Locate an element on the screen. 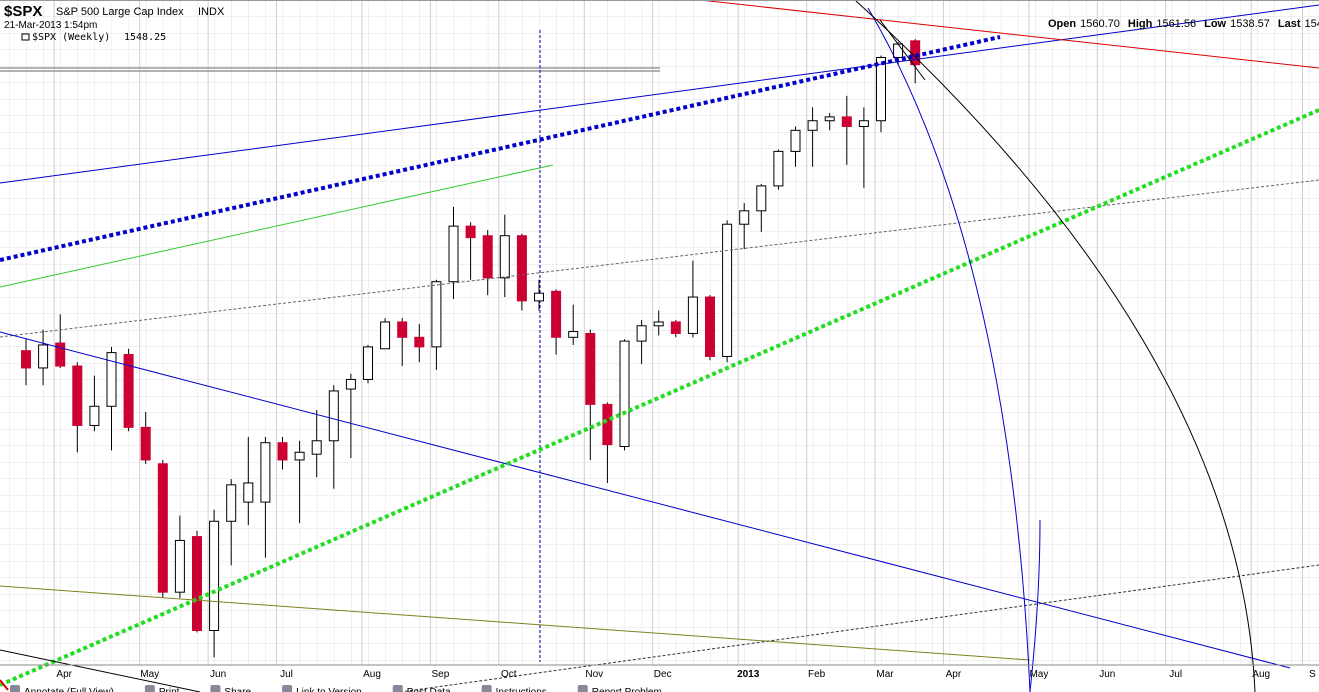 Image resolution: width=1319 pixels, height=692 pixels. toolbar-item: Instructions is located at coordinates (521, 689).